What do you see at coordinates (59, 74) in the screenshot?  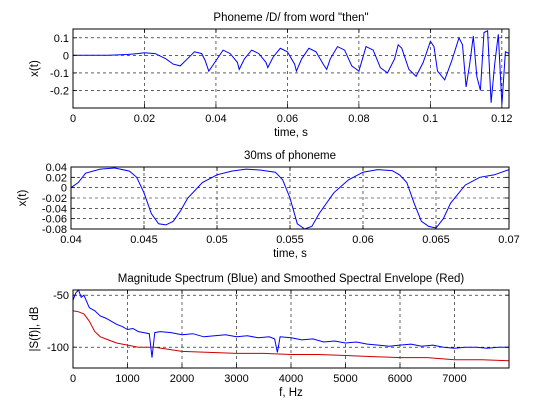 I see `y-tick-label: -0.1` at bounding box center [59, 74].